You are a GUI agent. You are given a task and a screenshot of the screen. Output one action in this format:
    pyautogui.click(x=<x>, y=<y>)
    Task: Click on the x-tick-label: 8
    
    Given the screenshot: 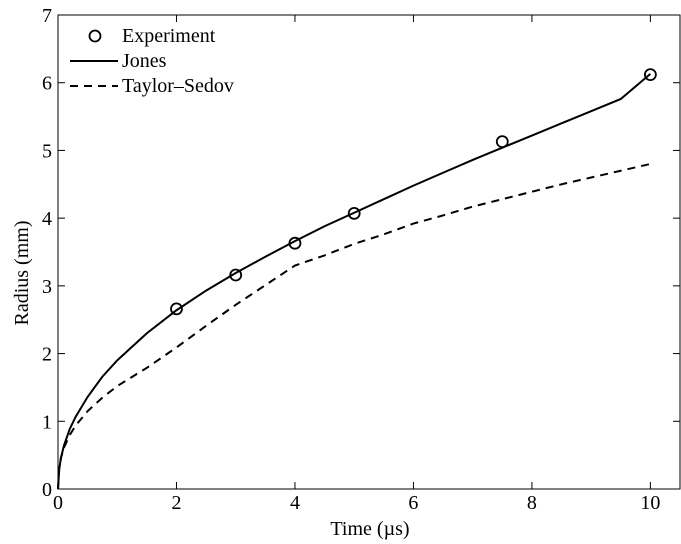 What is the action you would take?
    pyautogui.click(x=532, y=503)
    